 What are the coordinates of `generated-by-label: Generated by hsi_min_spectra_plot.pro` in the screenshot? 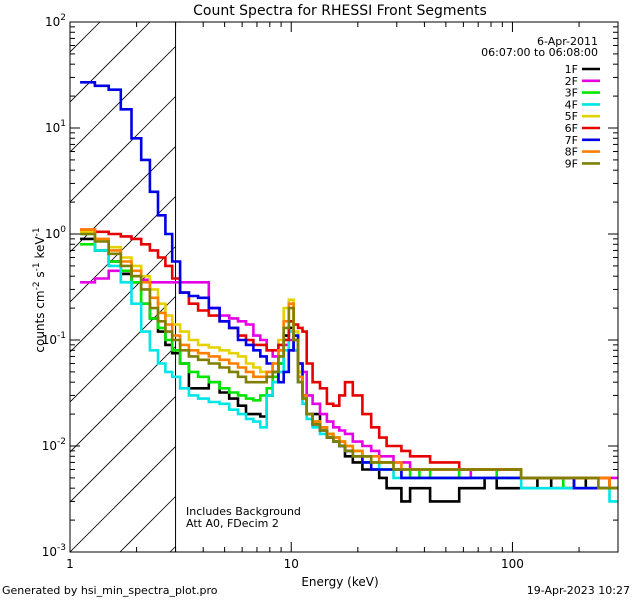 It's located at (110, 590).